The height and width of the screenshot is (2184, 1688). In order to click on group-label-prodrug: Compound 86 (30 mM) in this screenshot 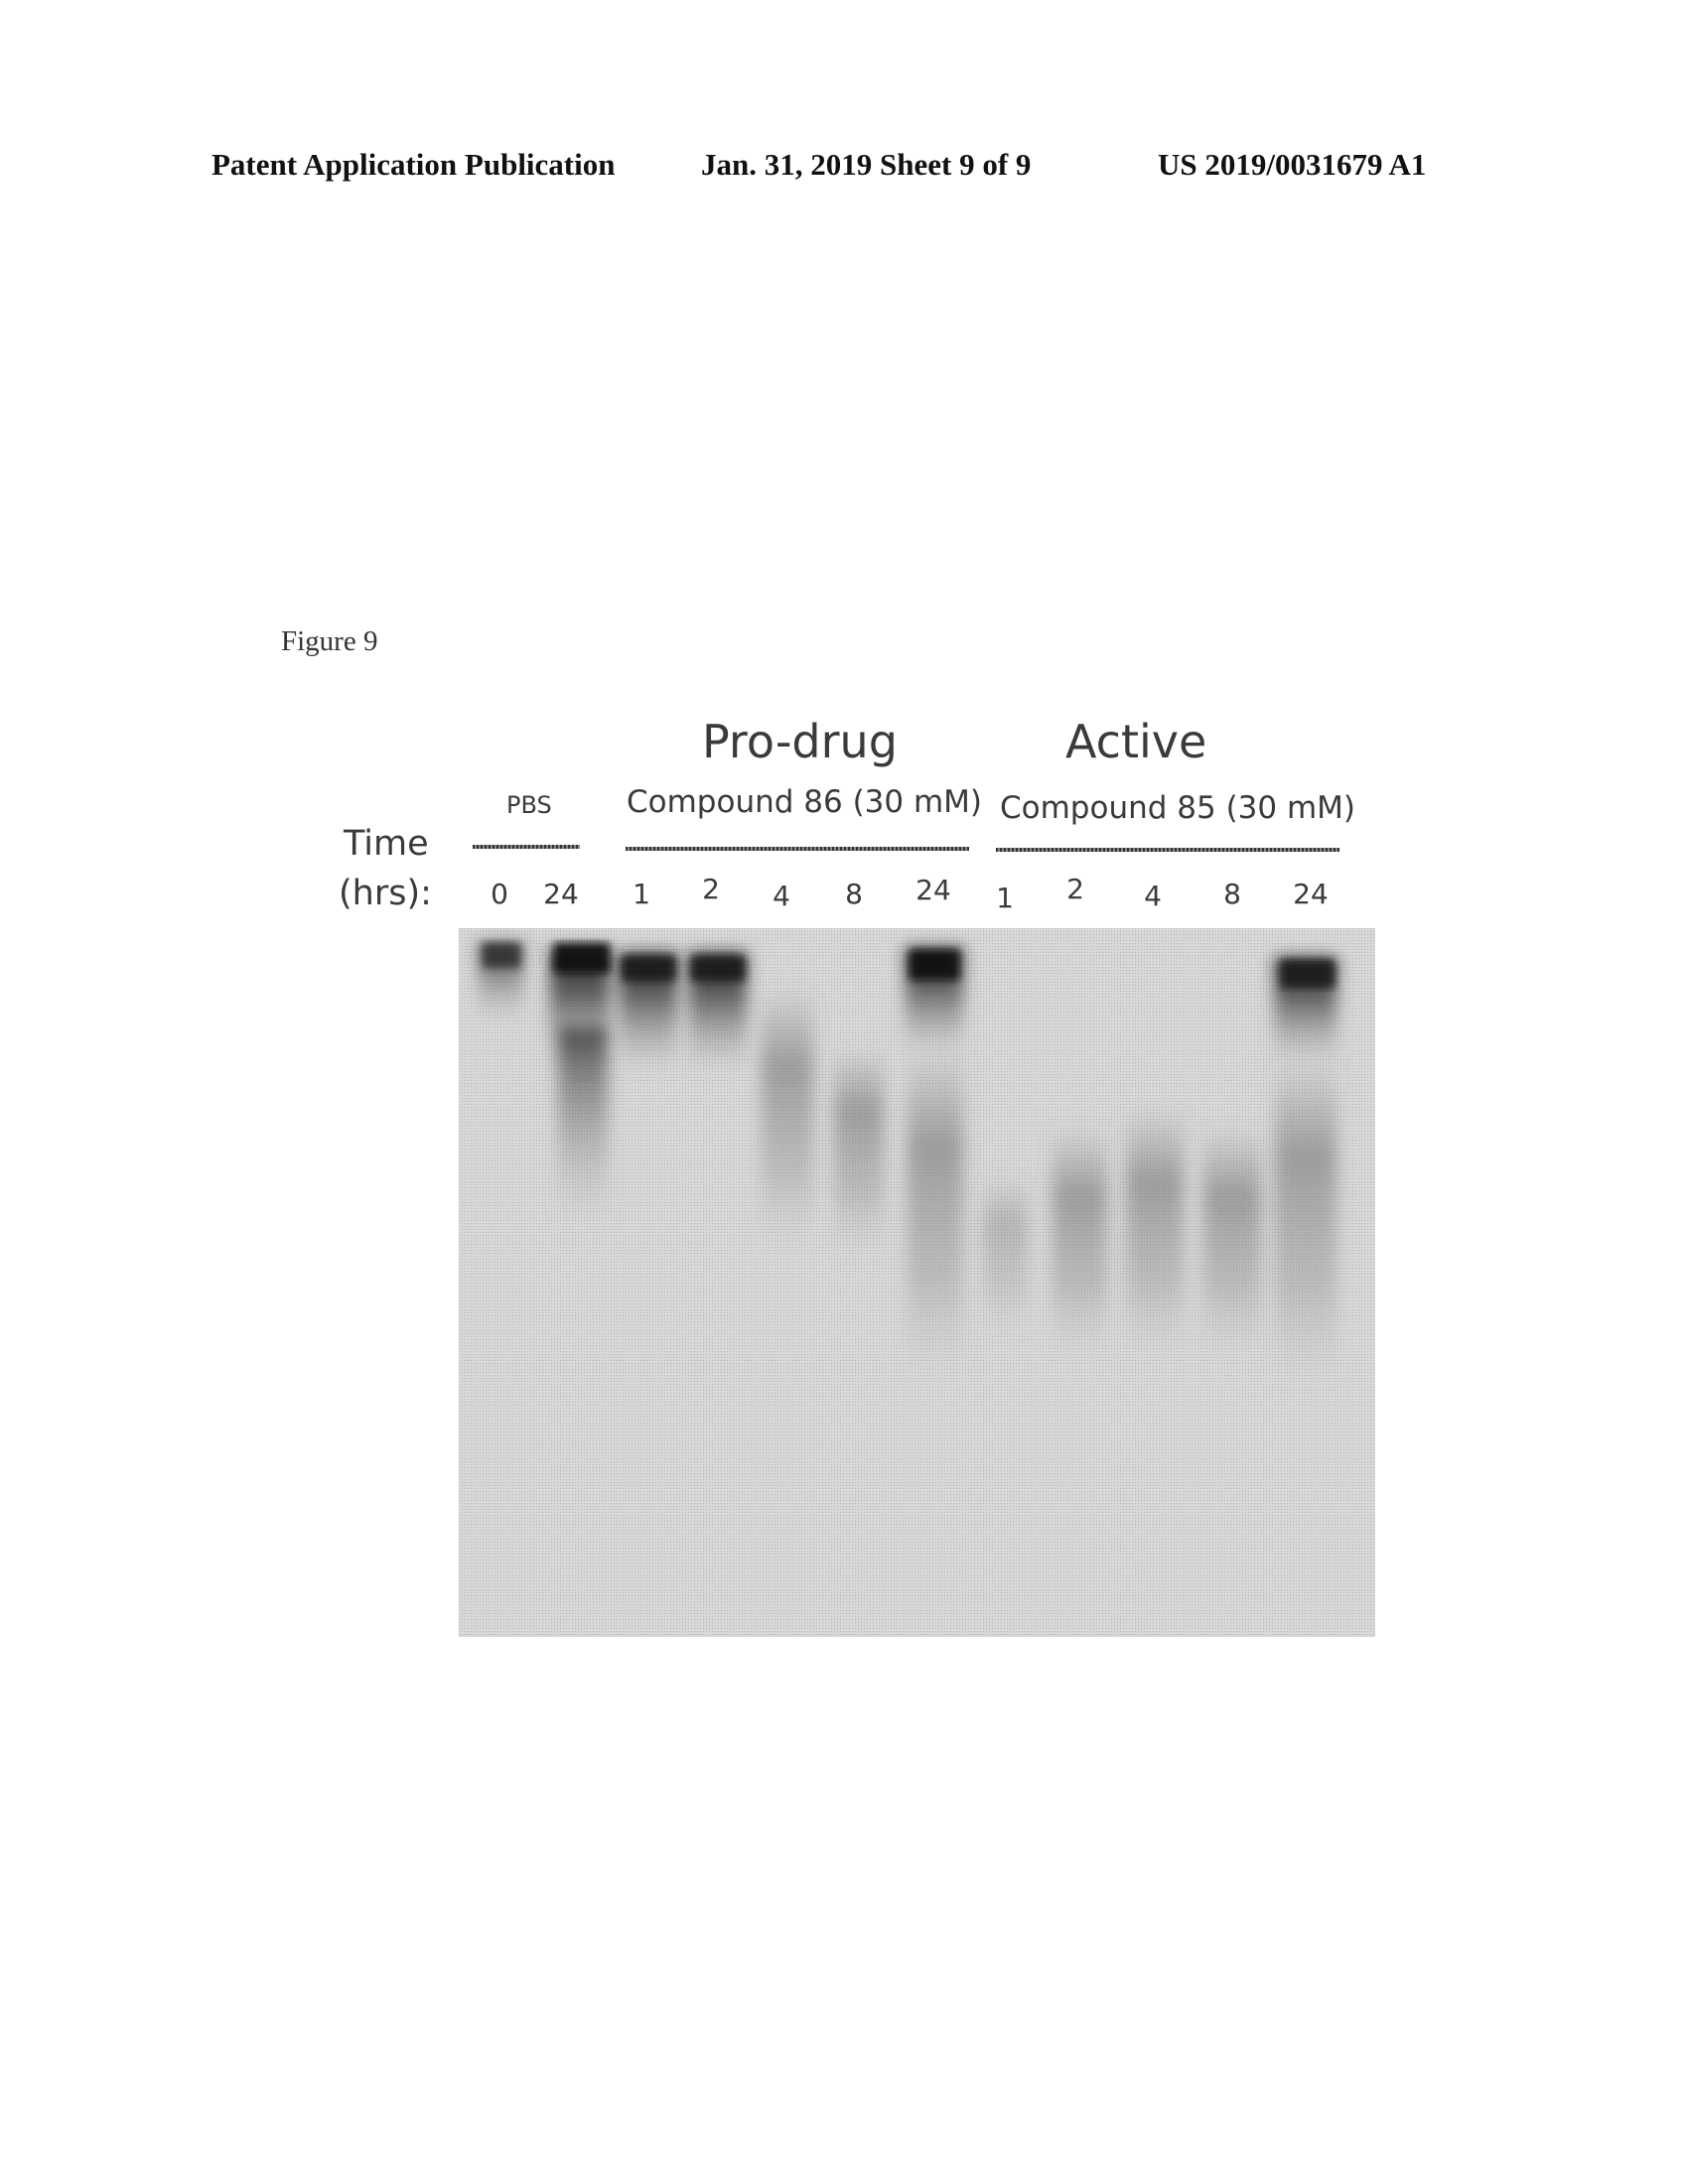, I will do `click(804, 802)`.